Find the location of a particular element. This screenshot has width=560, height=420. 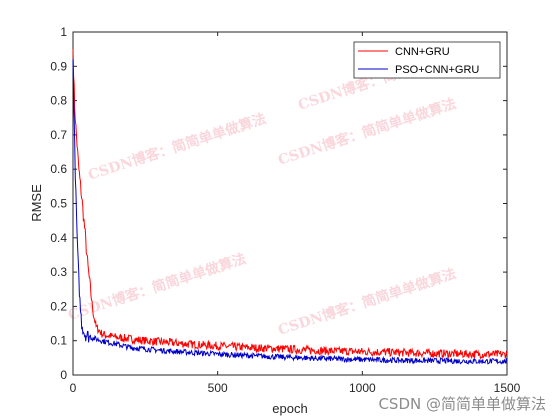

x-tick-label: 0 is located at coordinates (73, 388).